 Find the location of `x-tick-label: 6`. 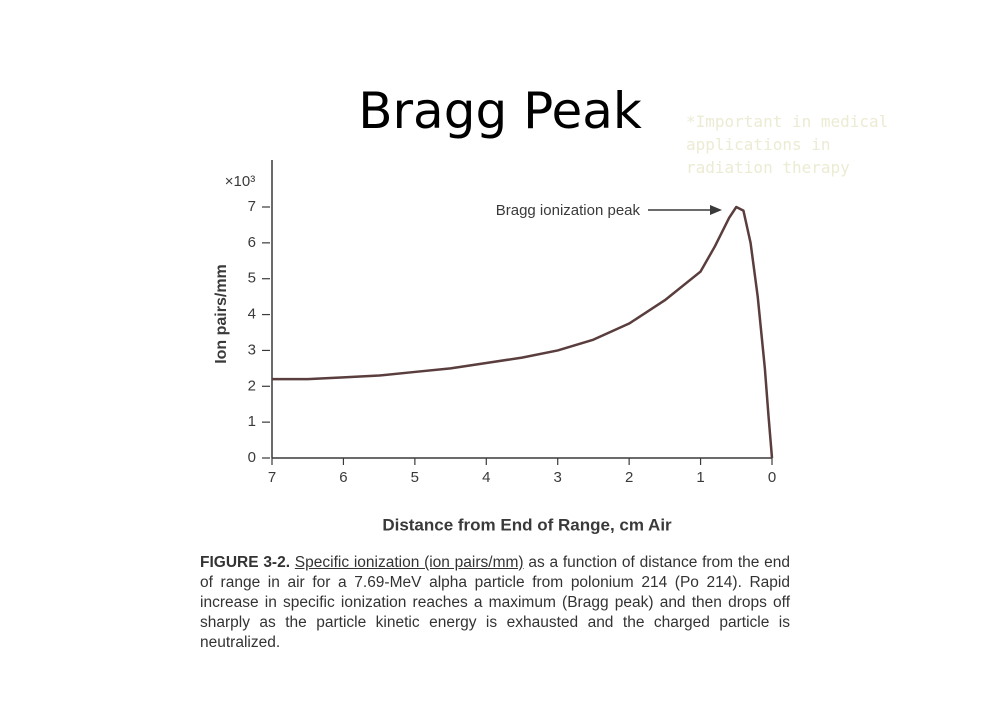

x-tick-label: 6 is located at coordinates (343, 477).